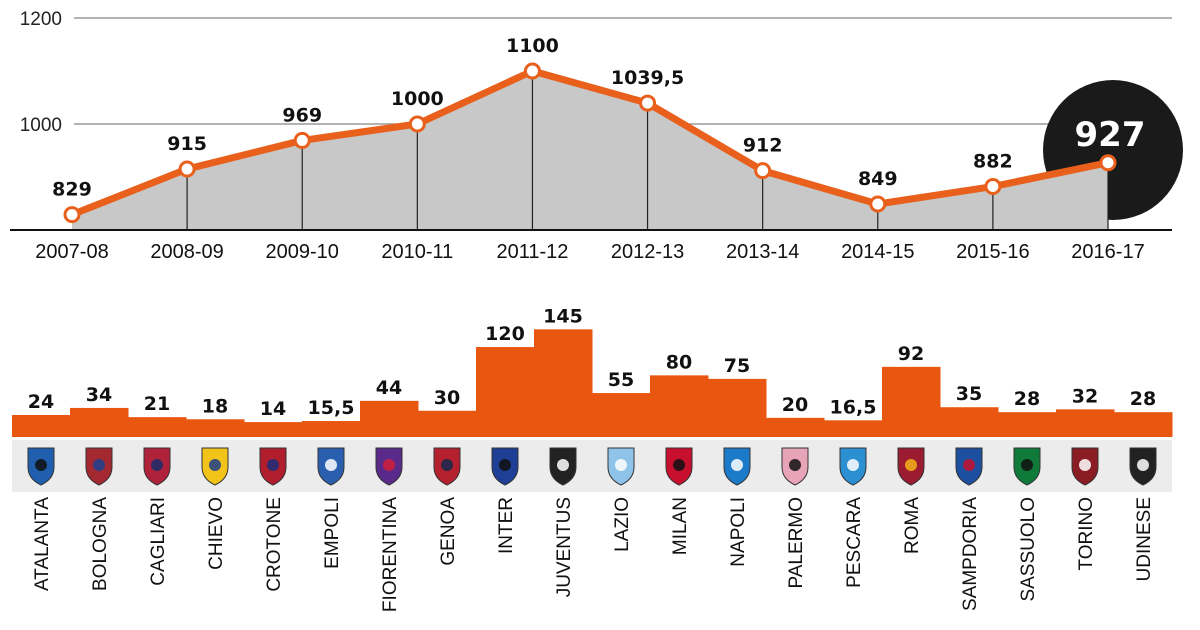  What do you see at coordinates (1086, 534) in the screenshot?
I see `team-label: TORINO` at bounding box center [1086, 534].